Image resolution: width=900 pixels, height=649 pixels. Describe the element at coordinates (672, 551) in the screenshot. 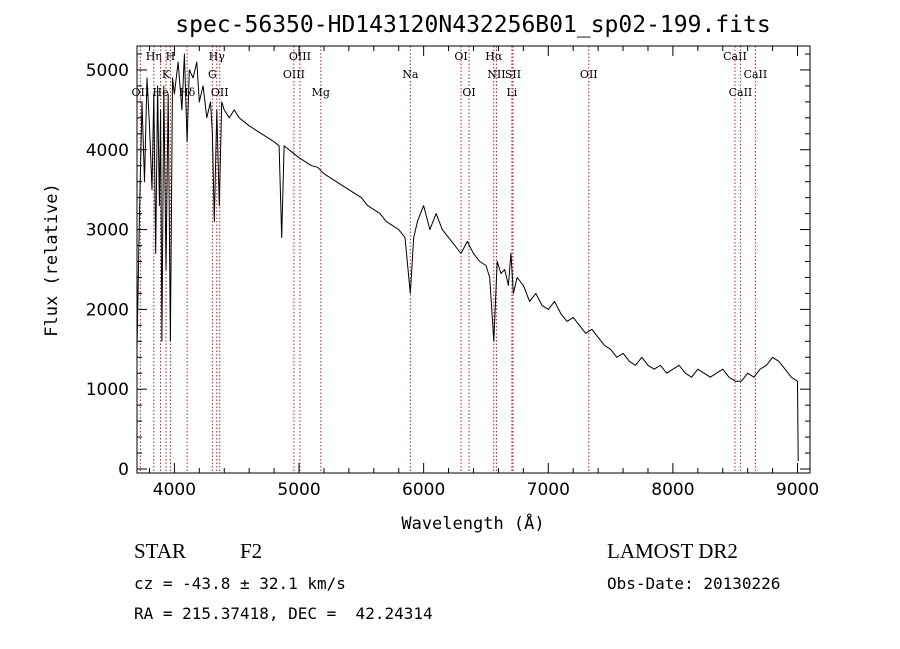

I see `survey-name: LAMOST DR2` at that location.